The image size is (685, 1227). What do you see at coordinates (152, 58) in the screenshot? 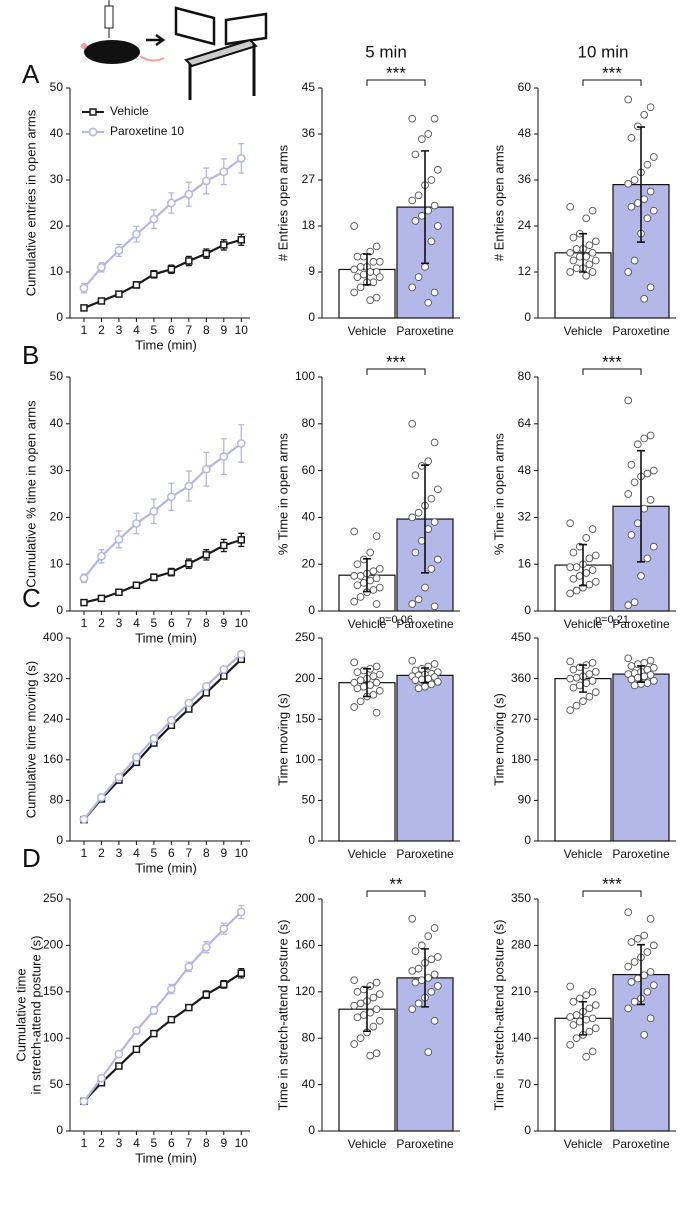
I see `mouse-tail` at bounding box center [152, 58].